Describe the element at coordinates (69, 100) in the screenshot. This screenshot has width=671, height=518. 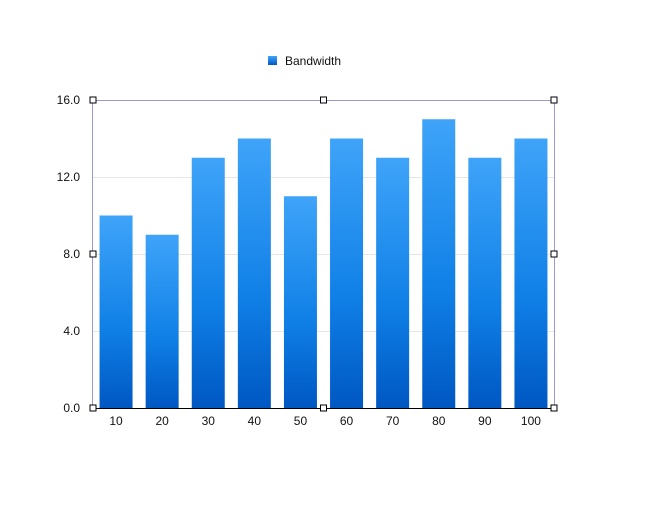
I see `y-tick-label: 16.0` at that location.